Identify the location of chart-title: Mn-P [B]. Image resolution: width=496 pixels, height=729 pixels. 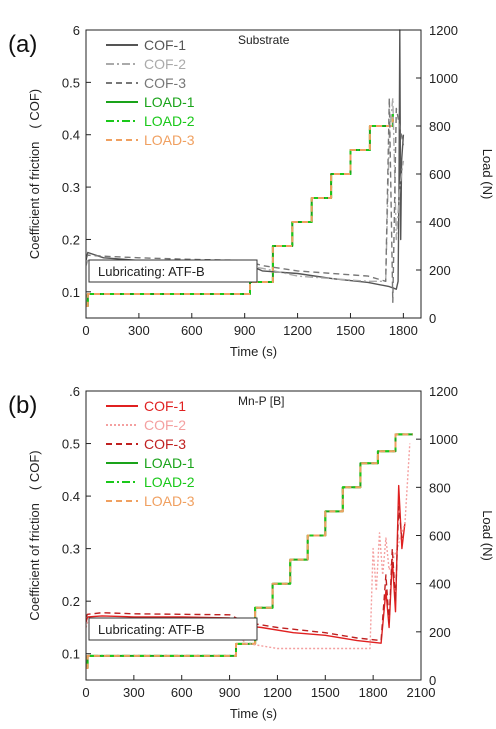
(261, 401).